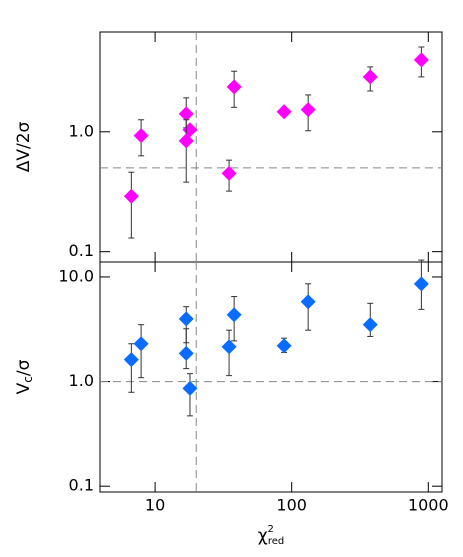 The width and height of the screenshot is (463, 557). Describe the element at coordinates (291, 505) in the screenshot. I see `x-tick-label: 100` at that location.